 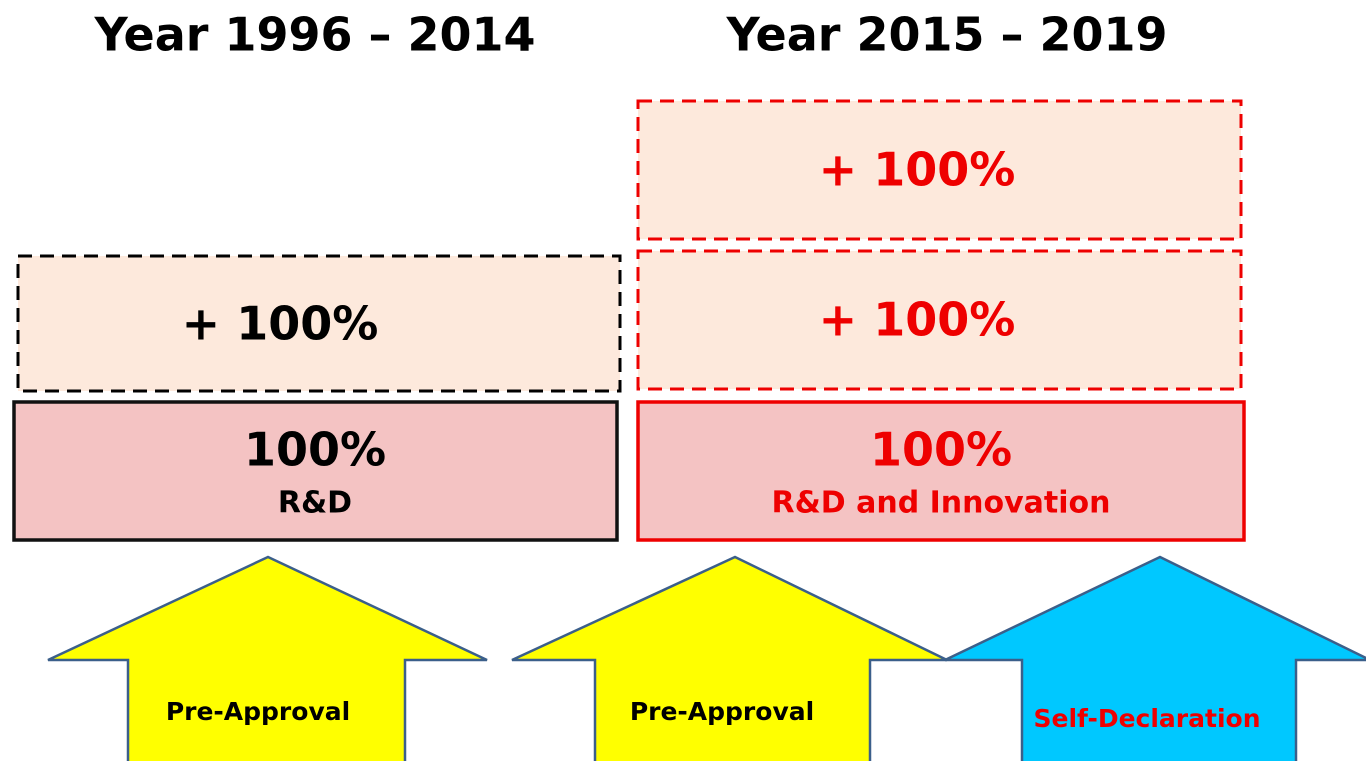 I want to click on column-title: Year 1996 – 2014, so click(x=314, y=35).